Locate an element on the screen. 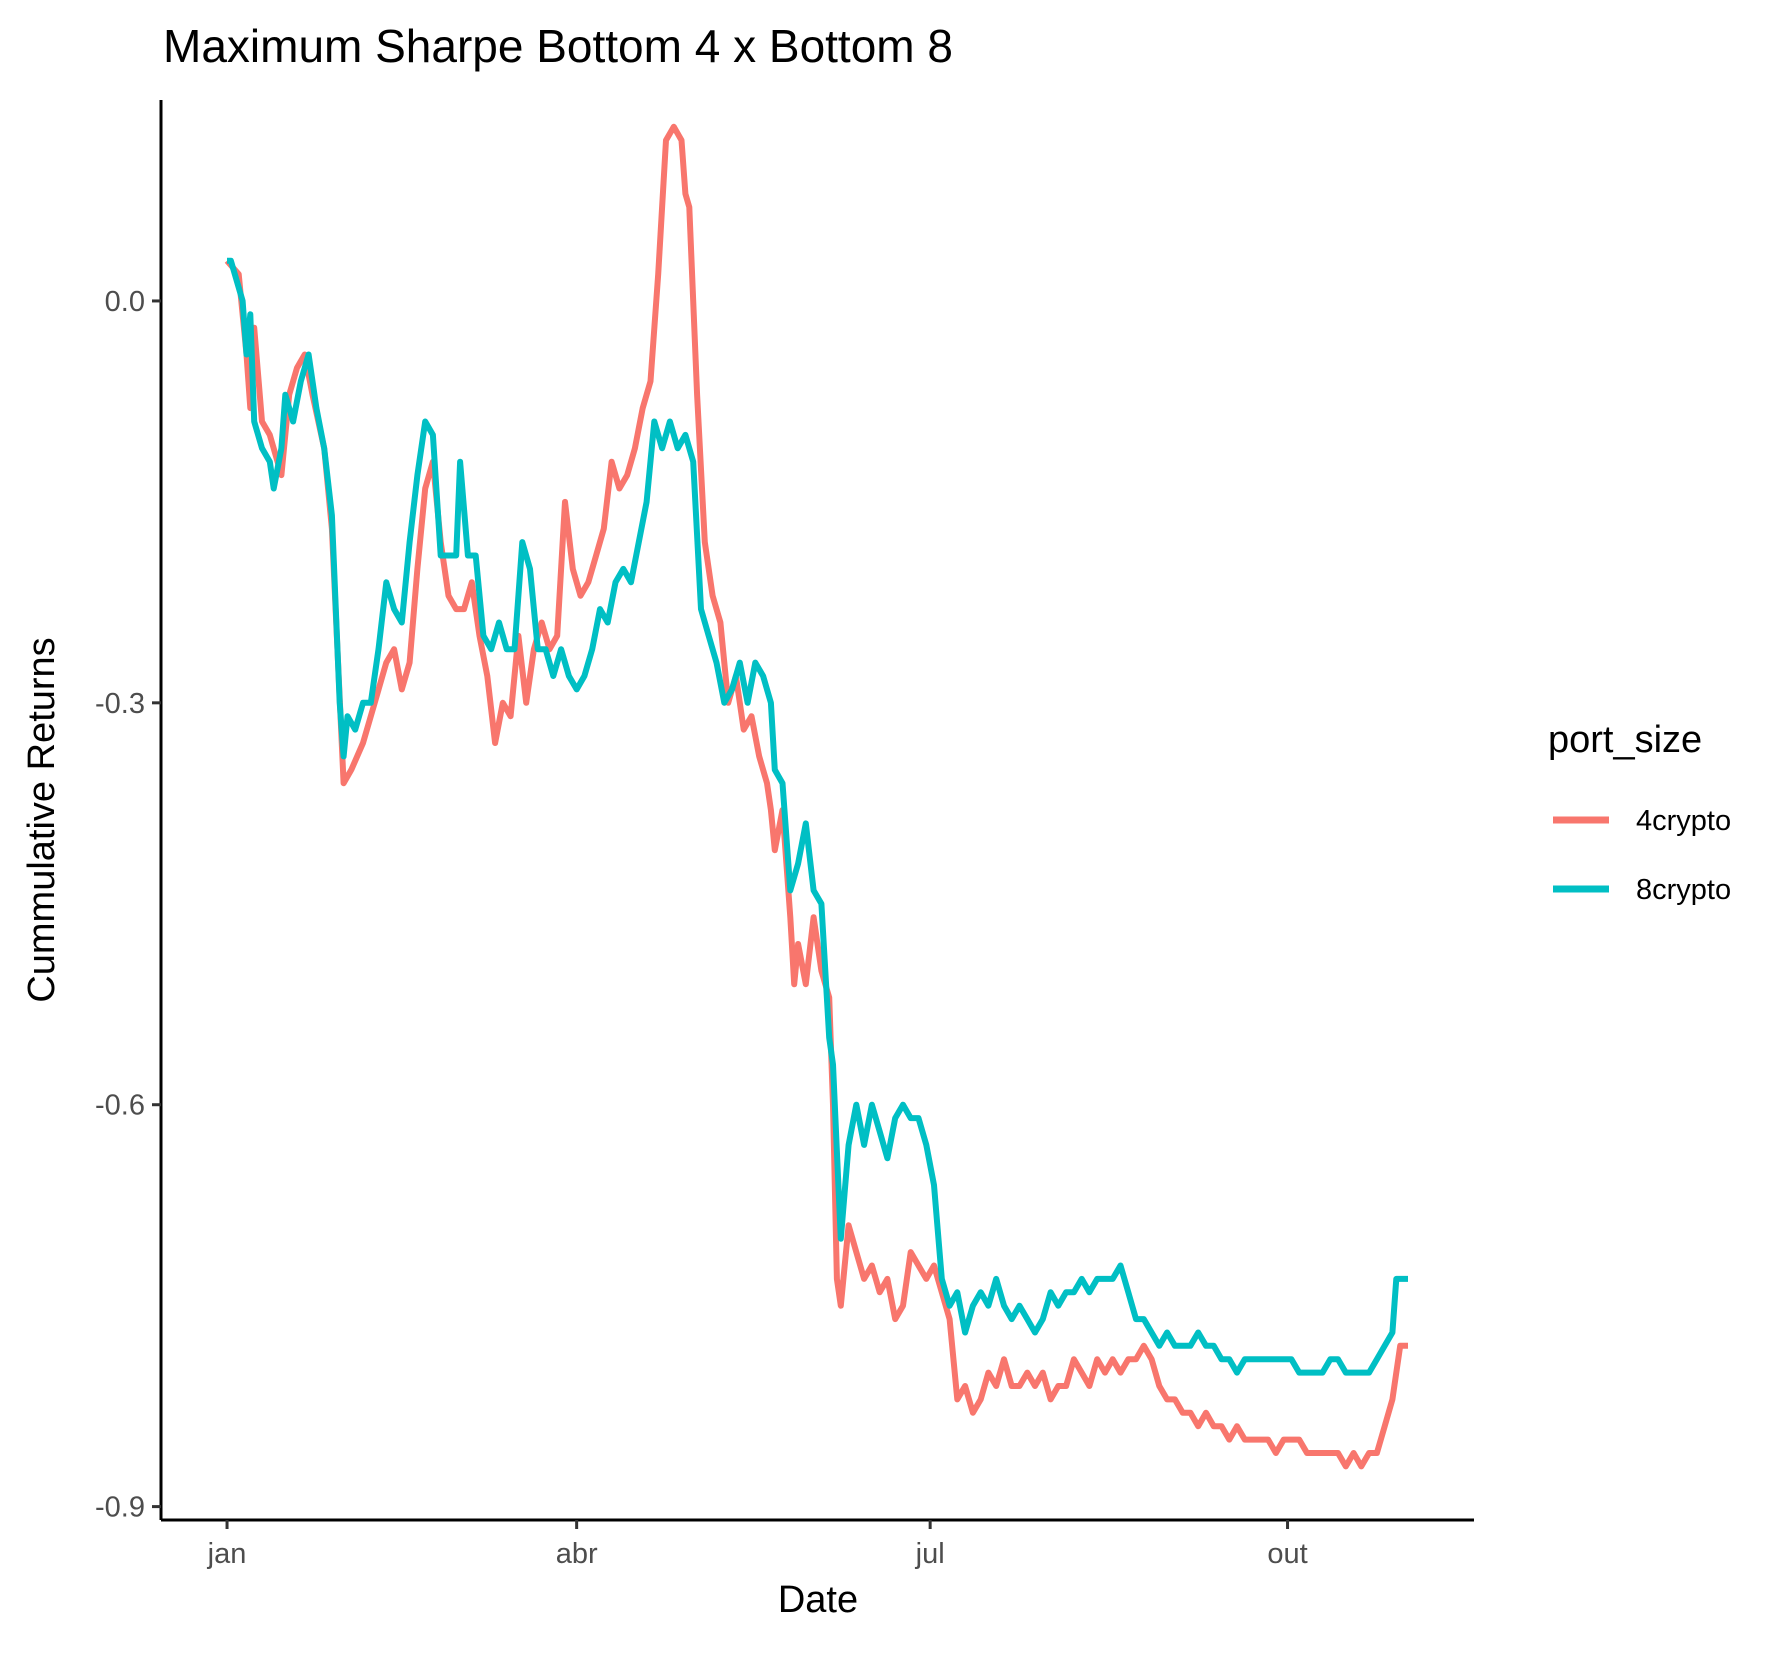 This screenshot has height=1662, width=1790. x-axis-title: Date is located at coordinates (818, 1600).